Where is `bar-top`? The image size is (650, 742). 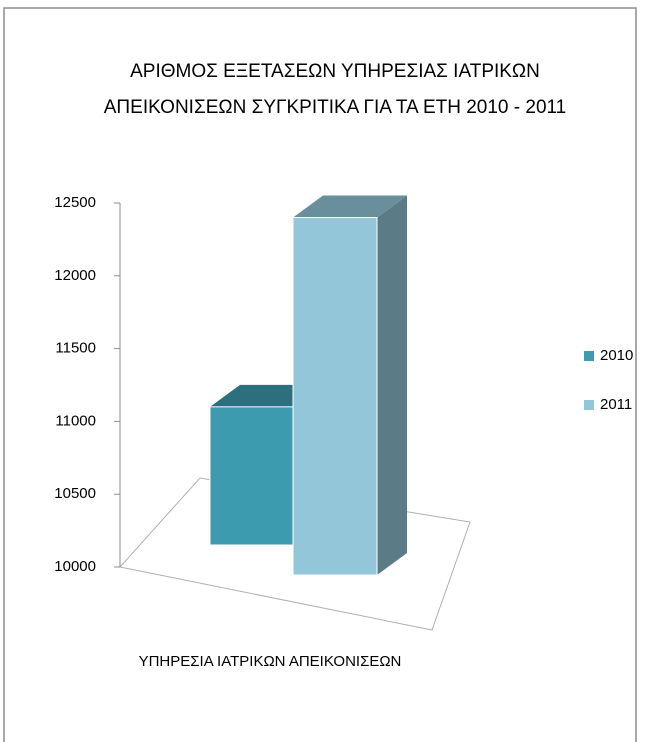
bar-top is located at coordinates (350, 206).